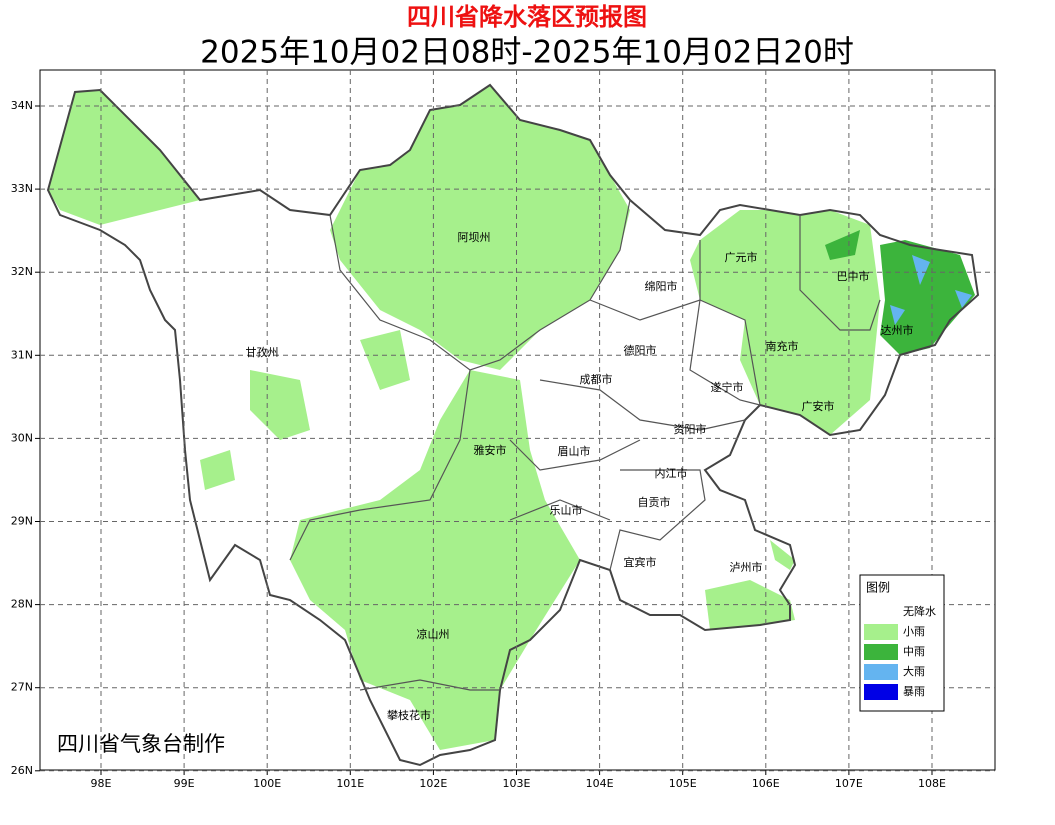  Describe the element at coordinates (101, 783) in the screenshot. I see `lon-label: 98E` at that location.